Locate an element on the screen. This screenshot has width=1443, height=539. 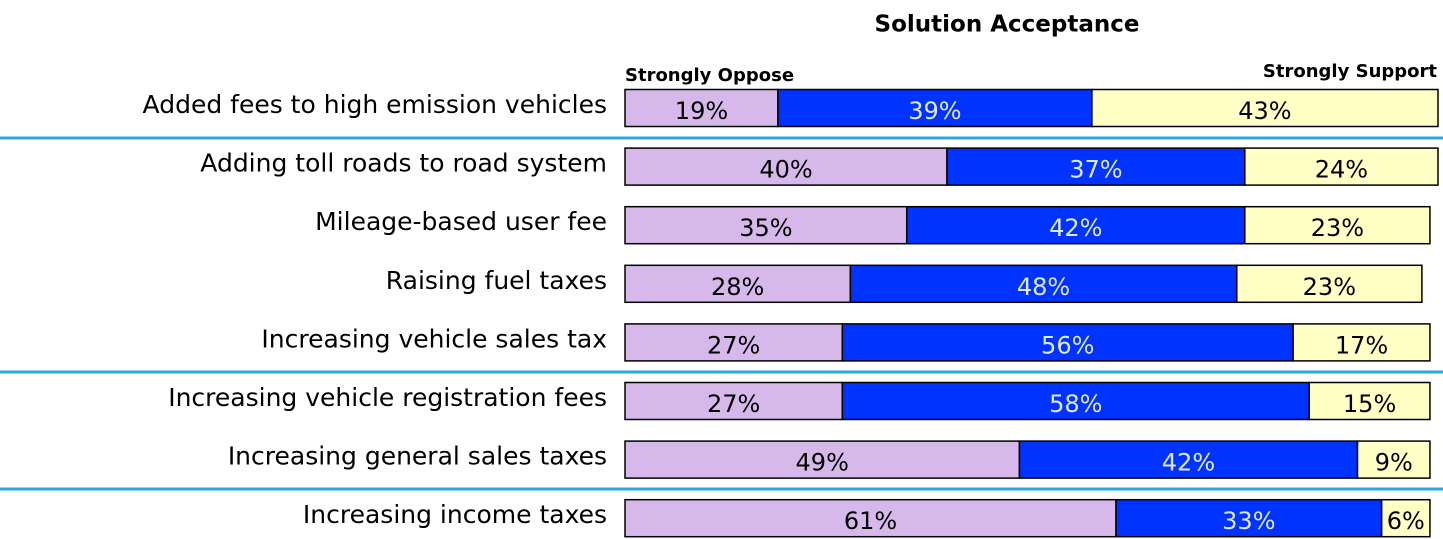
category-label: Increasing vehicle sales tax is located at coordinates (434, 338).